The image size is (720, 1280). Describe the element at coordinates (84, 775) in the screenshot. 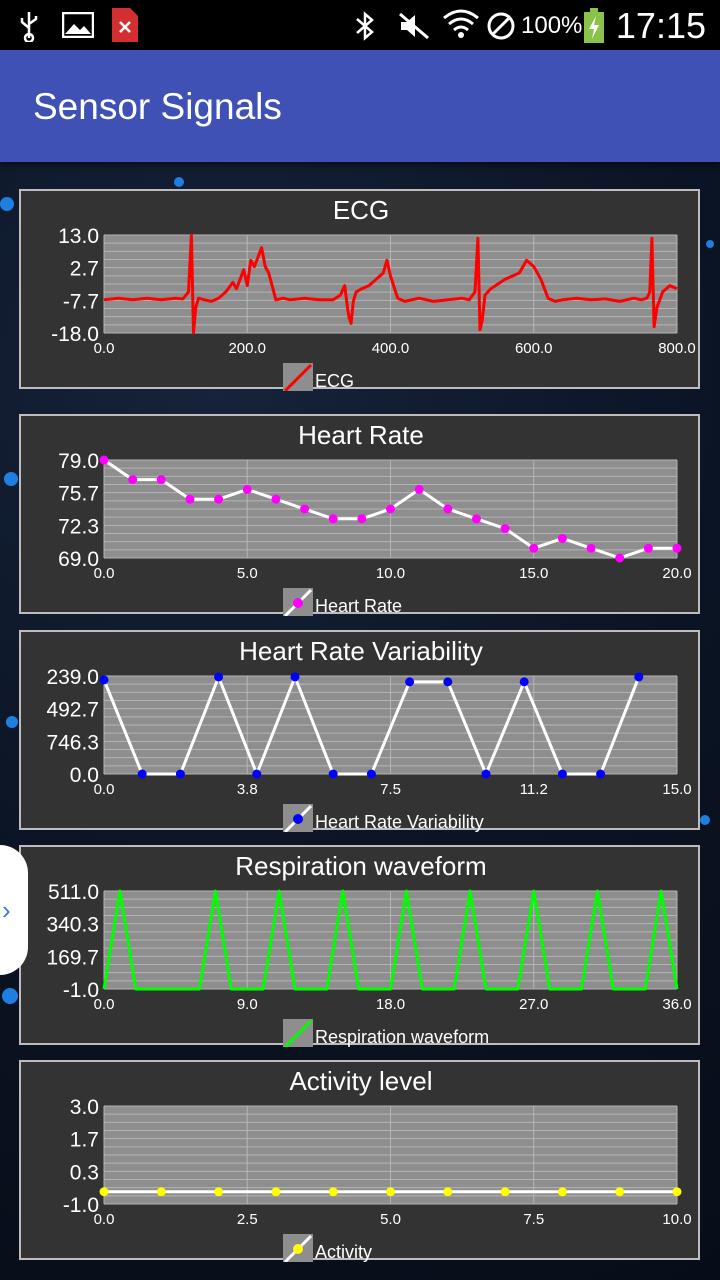

I see `y-tick-label: 0.0` at that location.